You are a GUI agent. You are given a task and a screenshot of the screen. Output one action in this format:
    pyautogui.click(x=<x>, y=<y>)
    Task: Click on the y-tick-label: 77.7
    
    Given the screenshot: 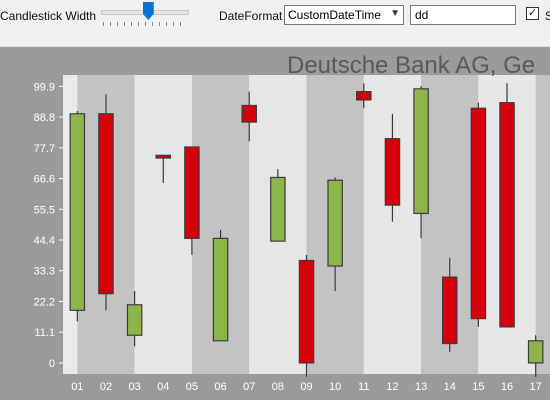 What is the action you would take?
    pyautogui.click(x=44, y=149)
    